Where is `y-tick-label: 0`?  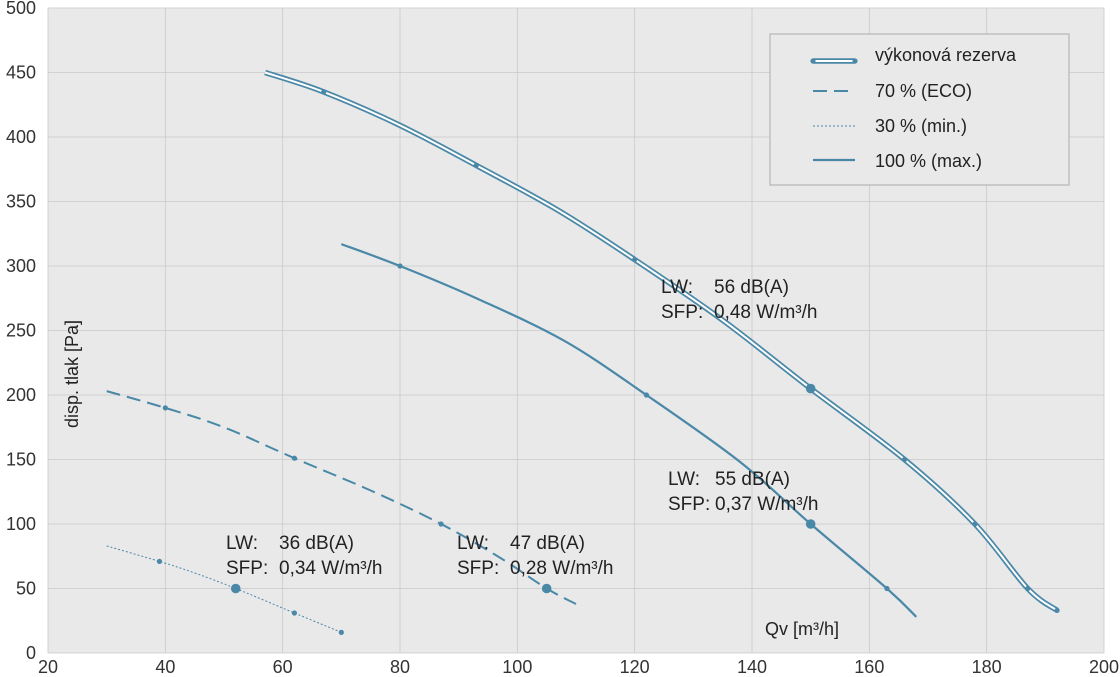 y-tick-label: 0 is located at coordinates (31, 653).